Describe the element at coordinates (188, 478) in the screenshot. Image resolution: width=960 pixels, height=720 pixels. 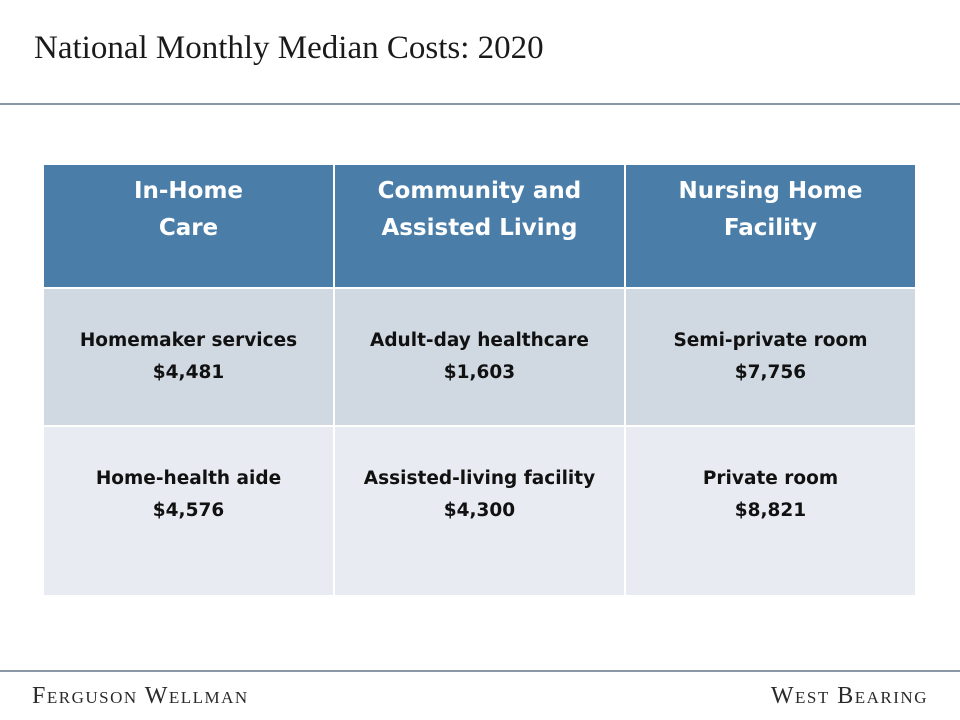
I see `cell-label: Home-health aide` at that location.